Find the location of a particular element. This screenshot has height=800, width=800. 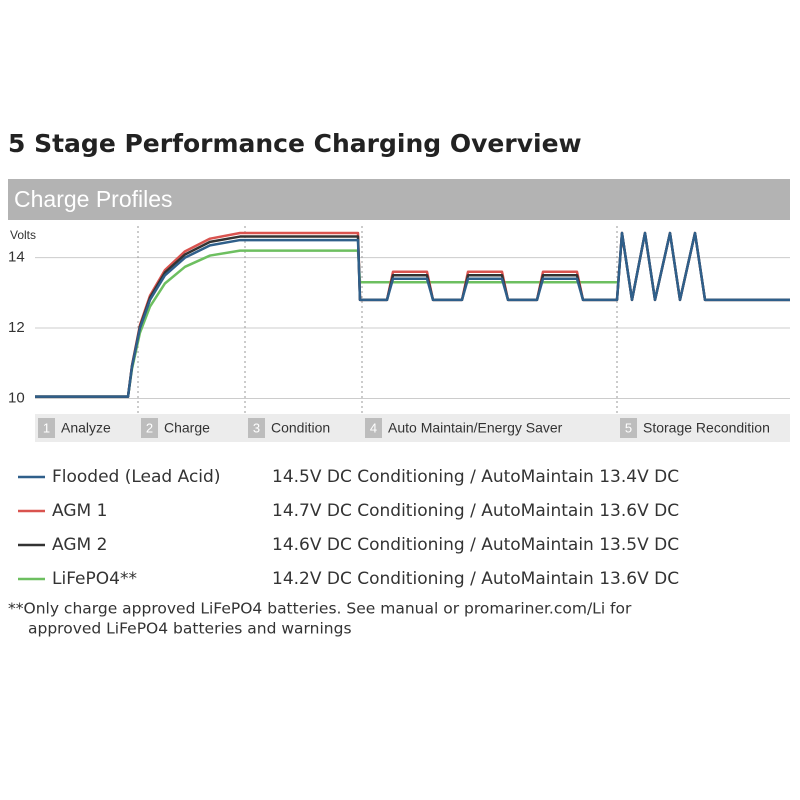

chart-subtitle: Charge Profiles is located at coordinates (93, 199).